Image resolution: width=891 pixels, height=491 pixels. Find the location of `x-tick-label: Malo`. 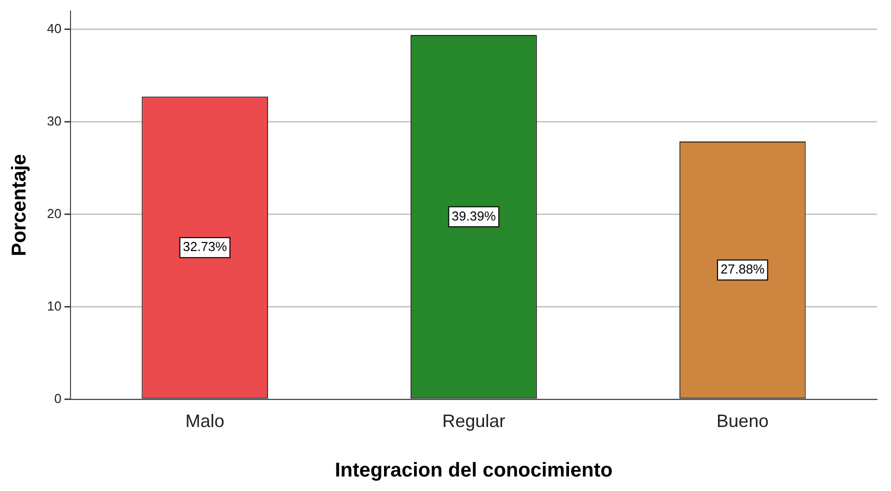

x-tick-label: Malo is located at coordinates (204, 421).